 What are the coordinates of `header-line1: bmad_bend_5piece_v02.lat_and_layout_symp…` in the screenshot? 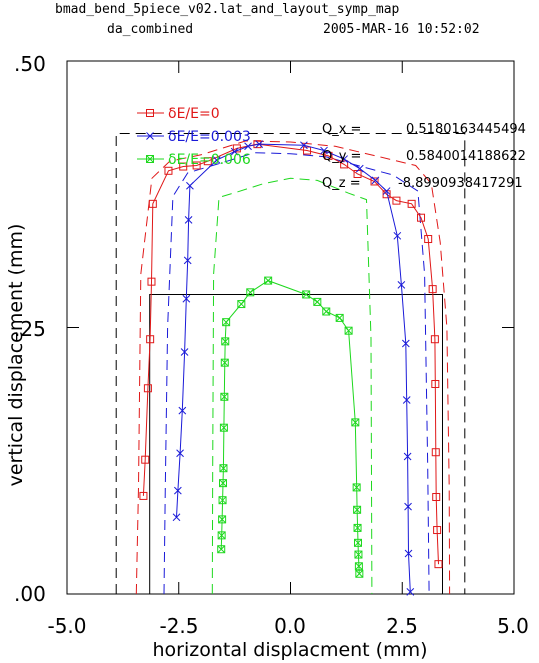 It's located at (227, 9).